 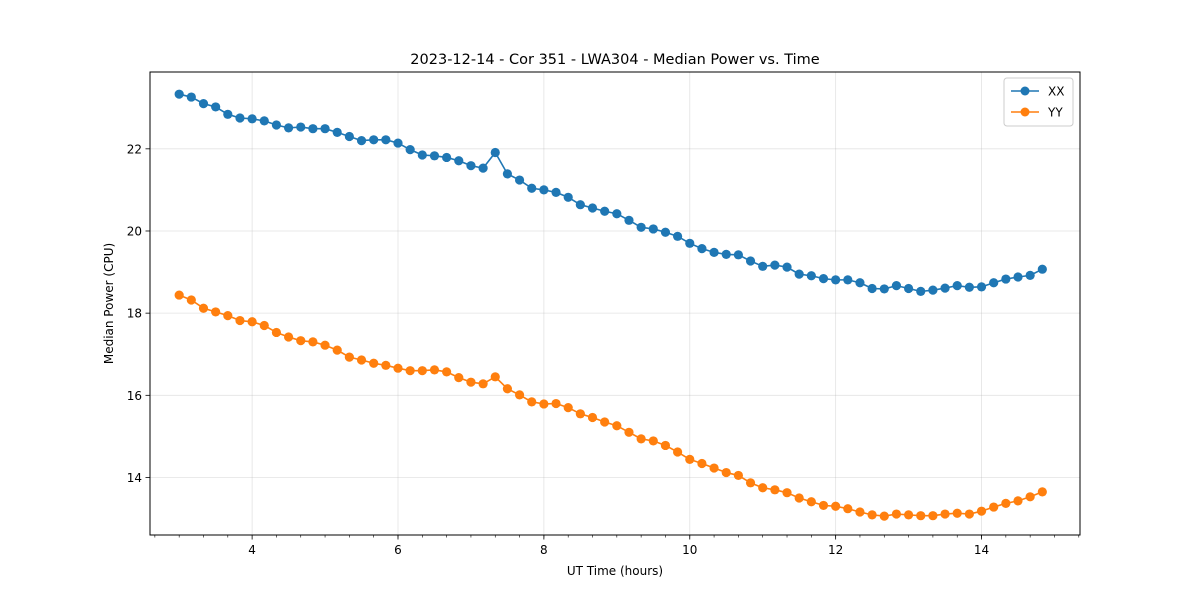 What do you see at coordinates (835, 550) in the screenshot?
I see `x-tick-label: 12` at bounding box center [835, 550].